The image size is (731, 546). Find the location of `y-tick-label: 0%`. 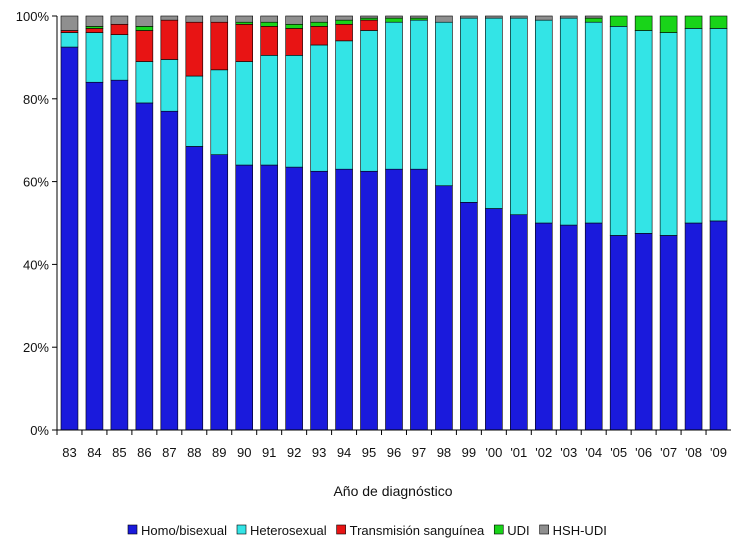

y-tick-label: 0% is located at coordinates (39, 430).